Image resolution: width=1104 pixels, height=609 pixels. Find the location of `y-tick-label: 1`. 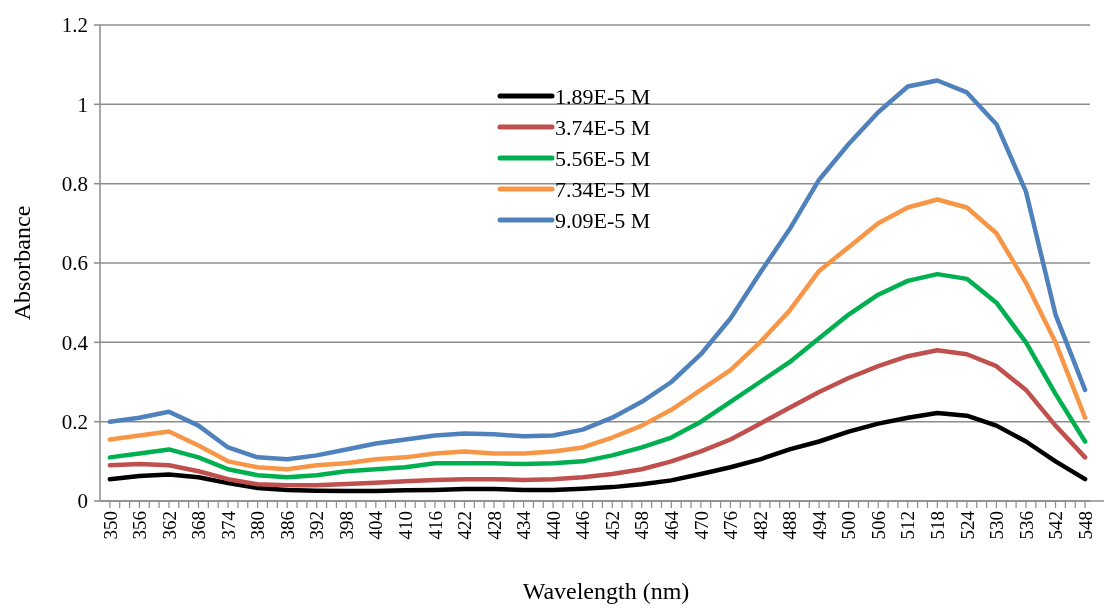

y-tick-label: 1 is located at coordinates (82, 104).